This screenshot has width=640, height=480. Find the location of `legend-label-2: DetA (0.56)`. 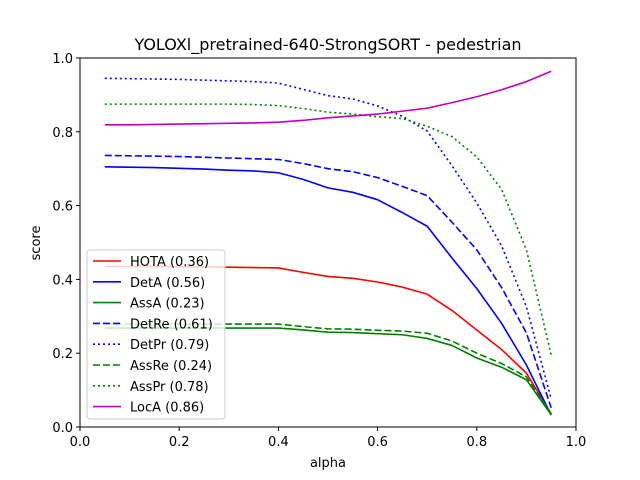

legend-label-2: DetA (0.56) is located at coordinates (167, 283).